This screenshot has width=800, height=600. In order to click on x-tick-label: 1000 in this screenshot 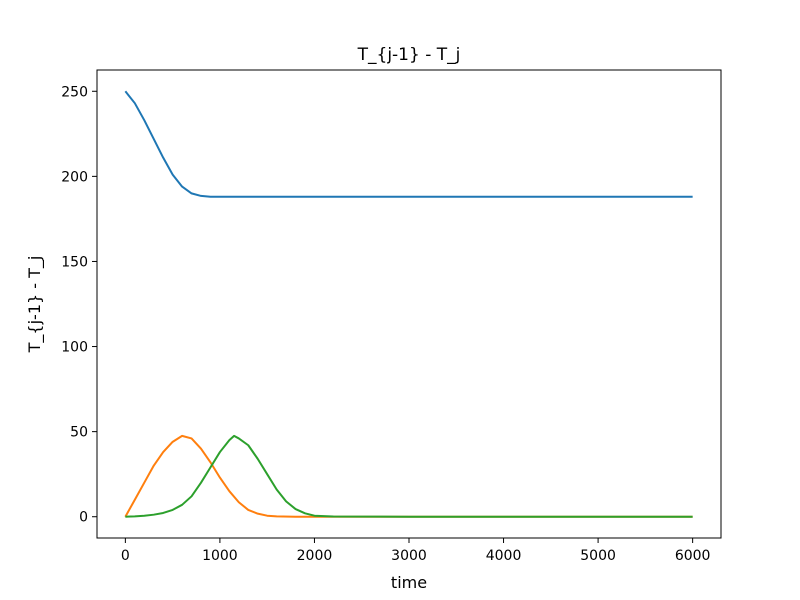, I will do `click(220, 556)`.